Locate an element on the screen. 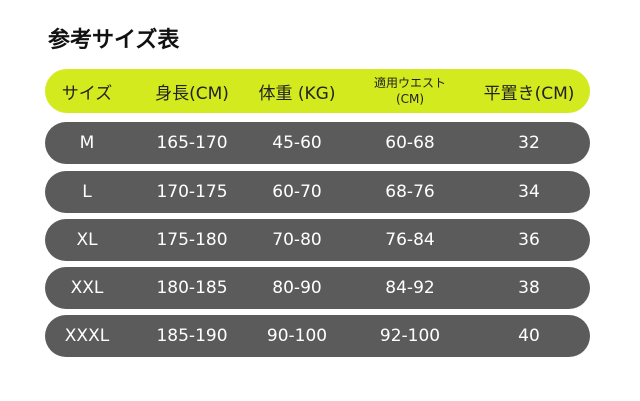  cell-flat-width: 32 is located at coordinates (529, 143).